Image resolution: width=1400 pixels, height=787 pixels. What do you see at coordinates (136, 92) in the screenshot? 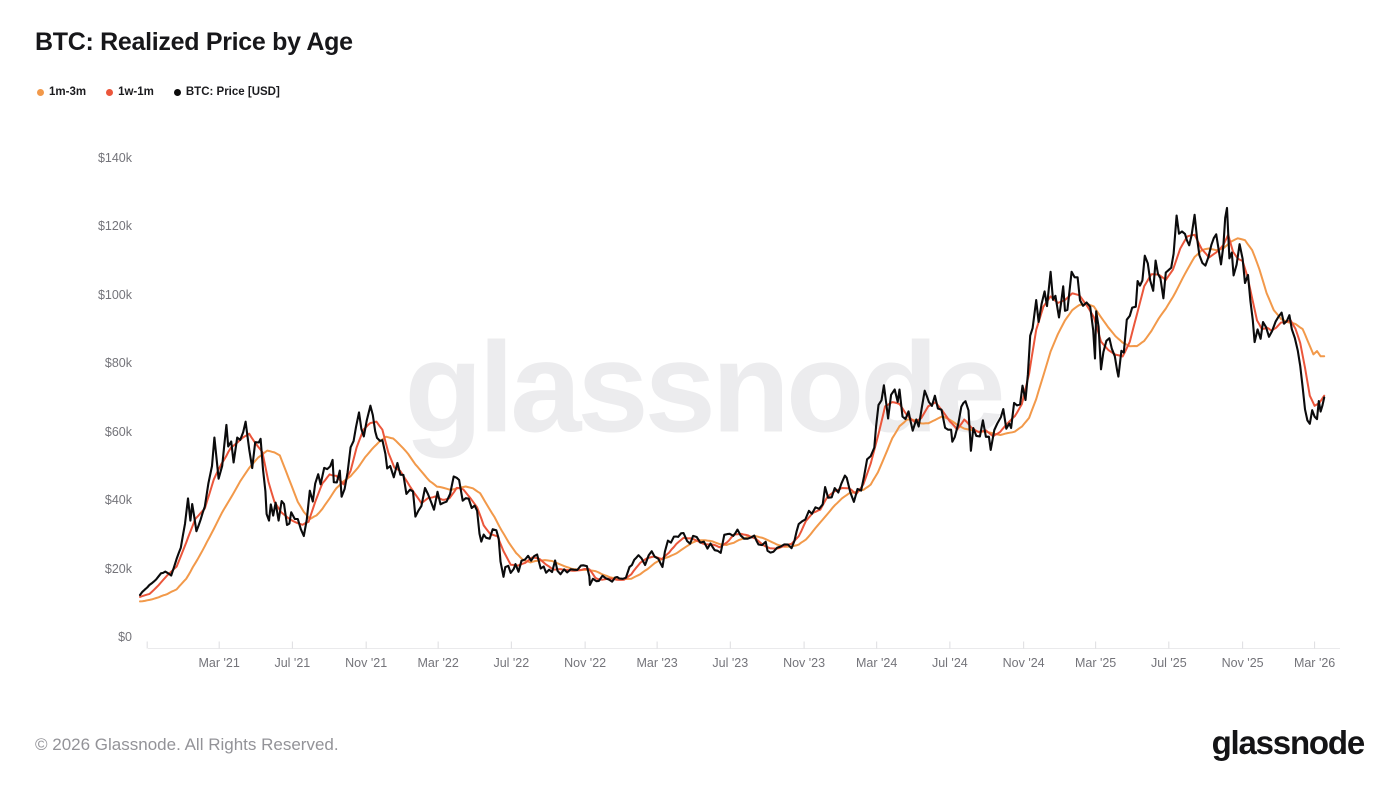
I see `legend-label: 1w-1m` at bounding box center [136, 92].